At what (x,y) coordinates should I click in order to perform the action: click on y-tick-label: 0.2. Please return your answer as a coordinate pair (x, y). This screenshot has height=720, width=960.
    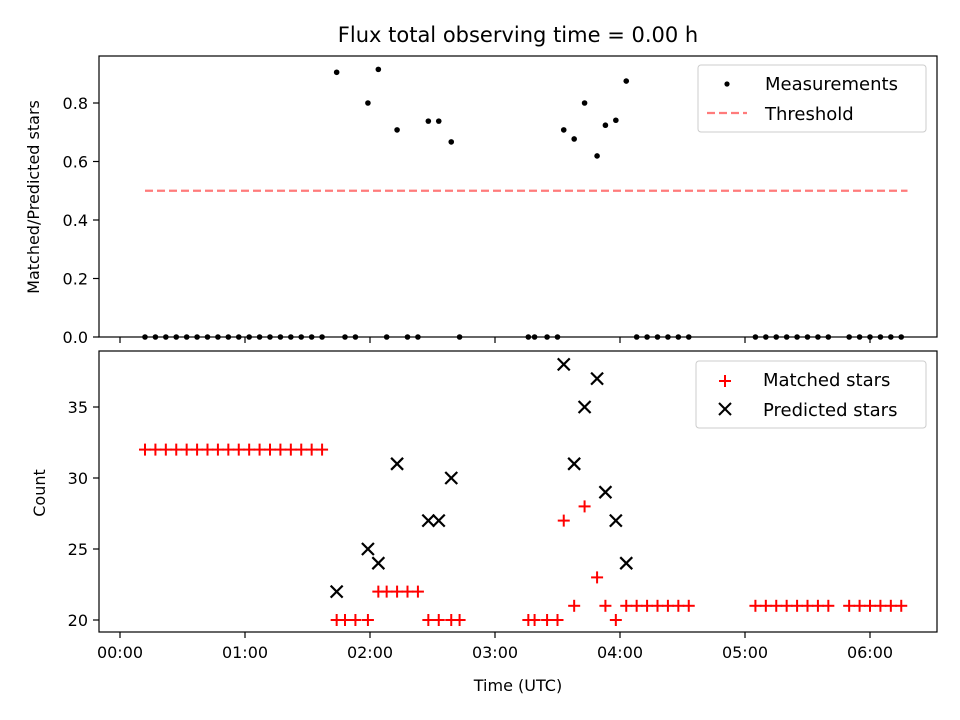
    Looking at the image, I should click on (75, 279).